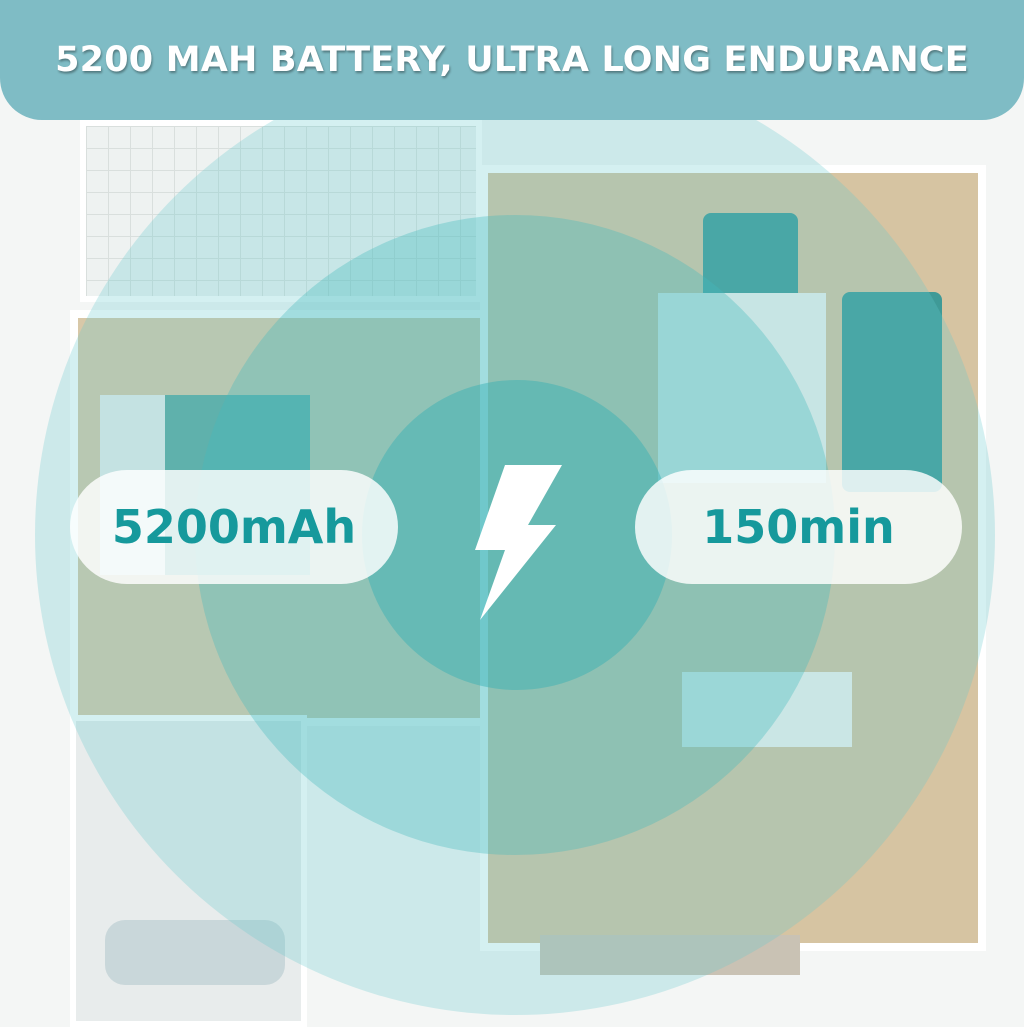 This screenshot has height=1027, width=1024. I want to click on bathtub, so click(195, 952).